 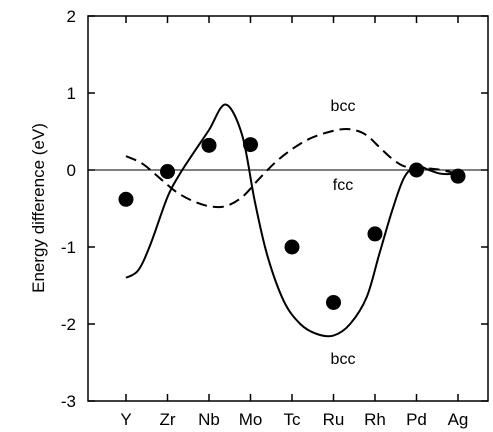 I want to click on annotation-fcc: fcc, so click(x=343, y=185).